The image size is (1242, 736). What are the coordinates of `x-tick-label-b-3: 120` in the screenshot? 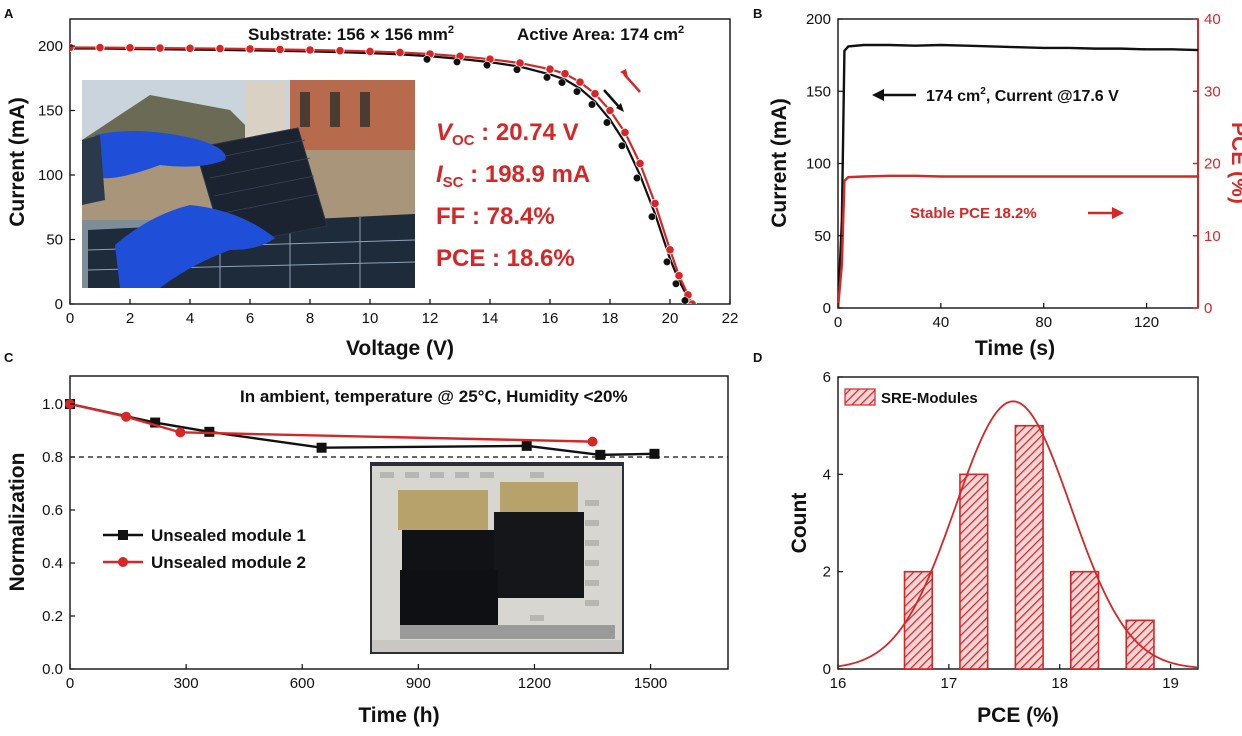 It's located at (1146, 322).